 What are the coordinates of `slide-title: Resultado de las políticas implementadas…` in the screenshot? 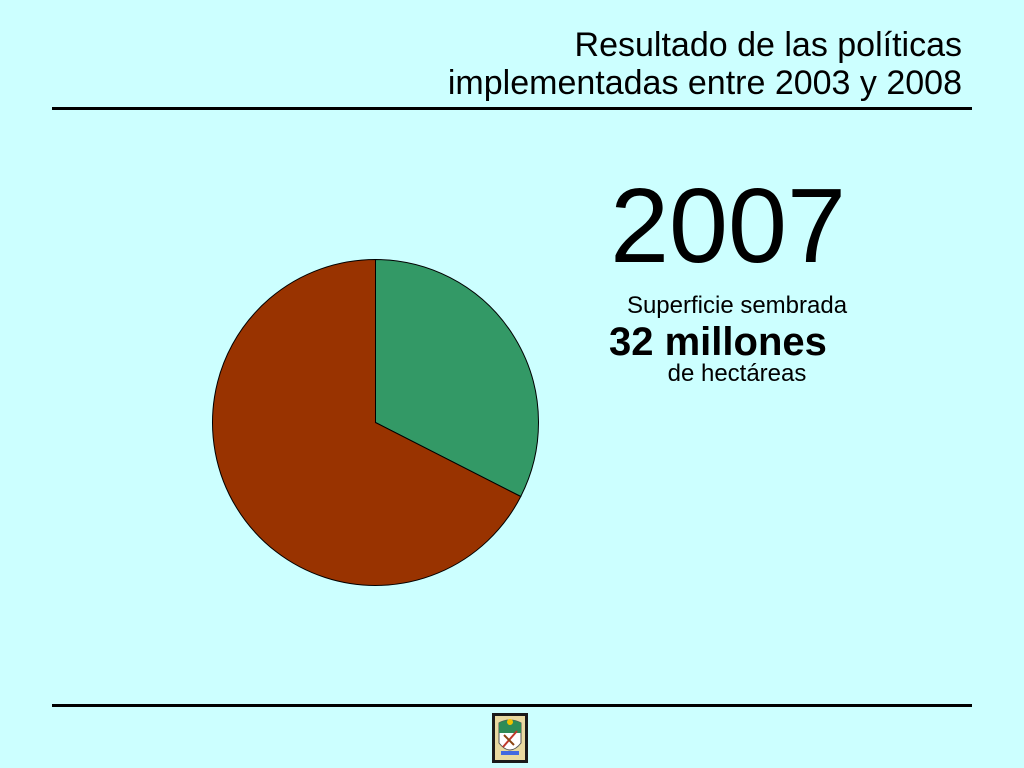 It's located at (705, 64).